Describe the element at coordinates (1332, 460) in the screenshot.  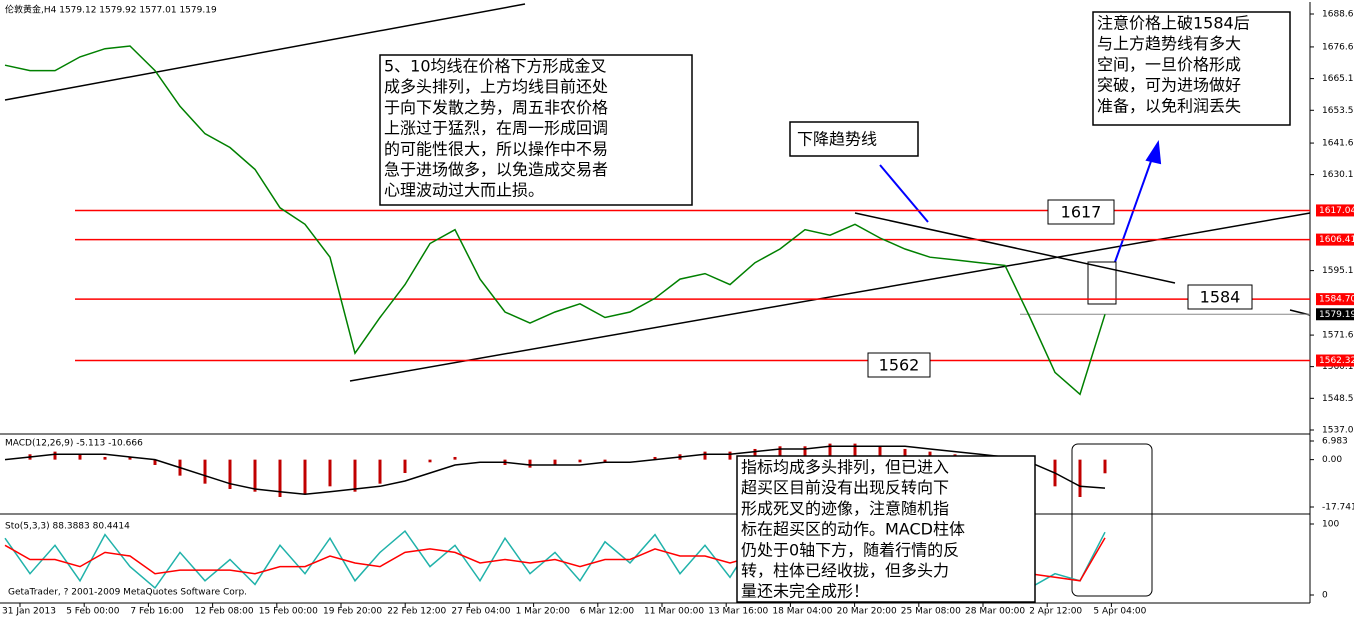
I see `y-tick-label: 0.00` at that location.